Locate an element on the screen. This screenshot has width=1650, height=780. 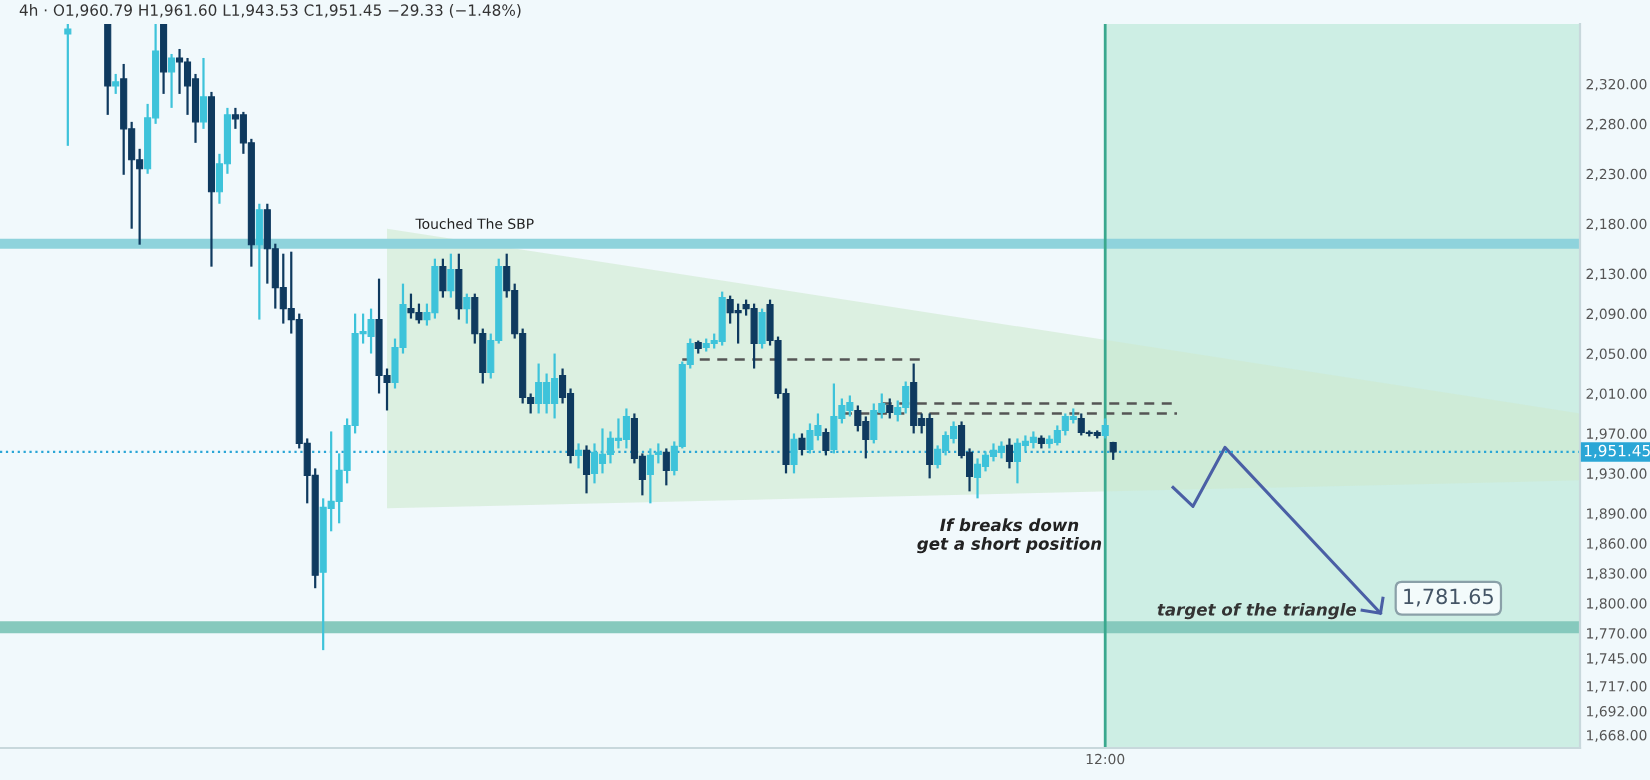
annotation: If breaks down get a short position is located at coordinates (1009, 536).